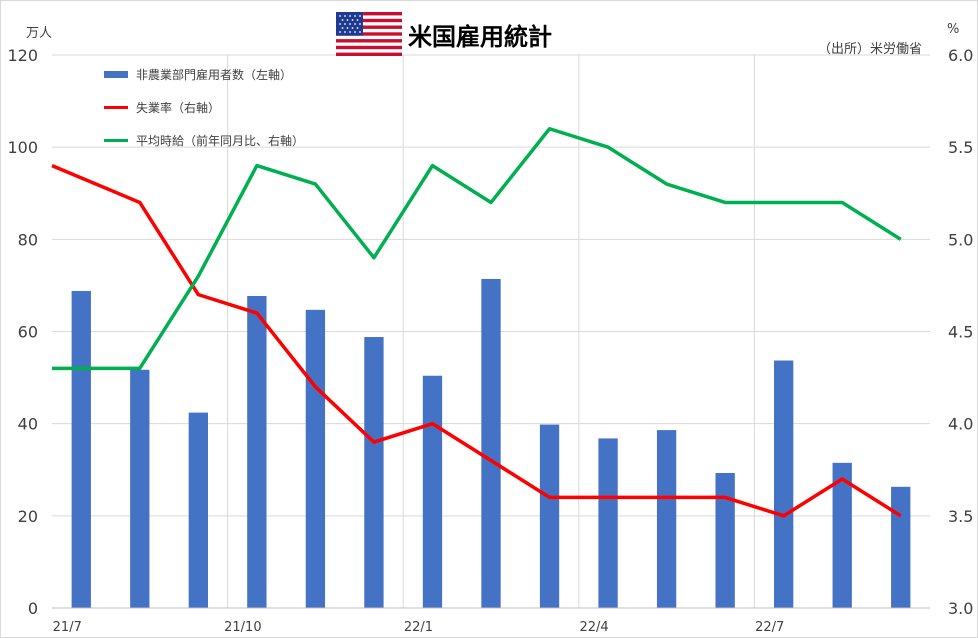  Describe the element at coordinates (28, 332) in the screenshot. I see `left-tick-label: 60` at that location.